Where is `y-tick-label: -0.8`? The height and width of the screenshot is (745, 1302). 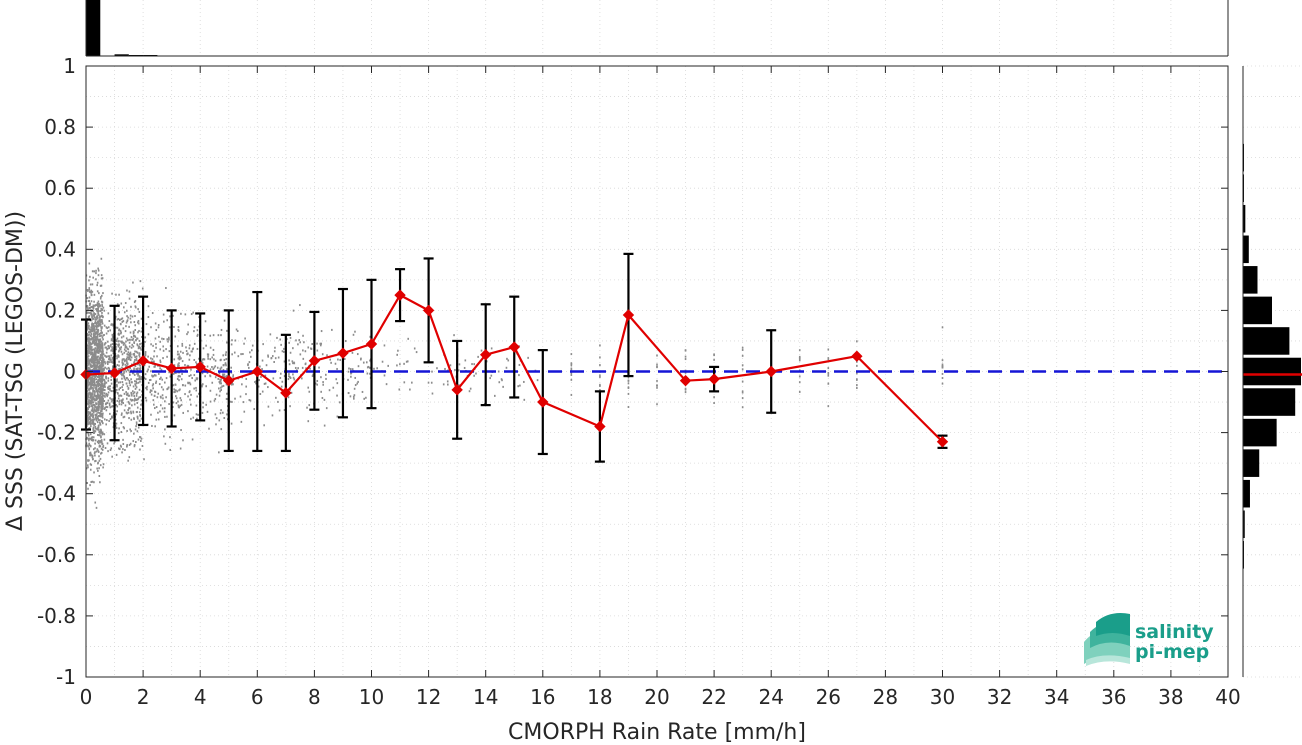
y-tick-label: -0.8 is located at coordinates (56, 616).